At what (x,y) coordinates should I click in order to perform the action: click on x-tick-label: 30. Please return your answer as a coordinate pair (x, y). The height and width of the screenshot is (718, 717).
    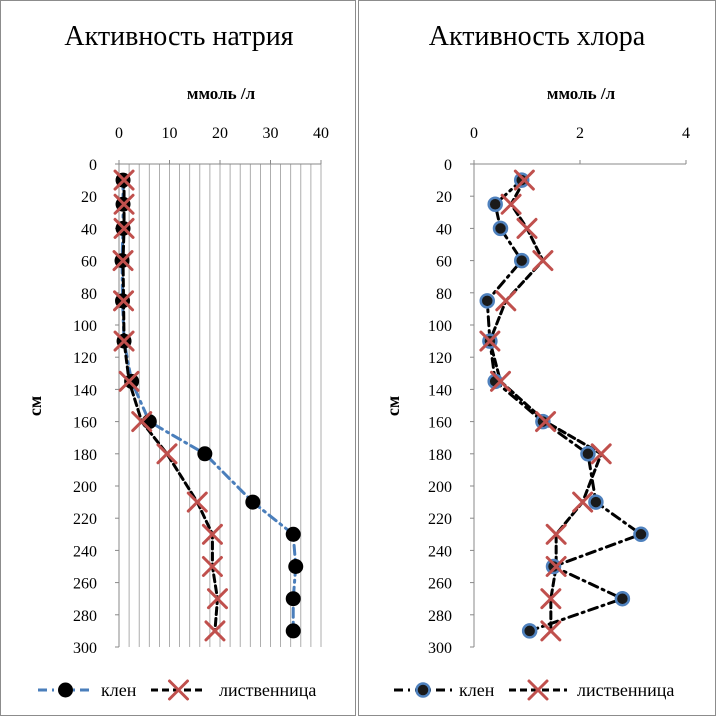
    Looking at the image, I should click on (271, 133).